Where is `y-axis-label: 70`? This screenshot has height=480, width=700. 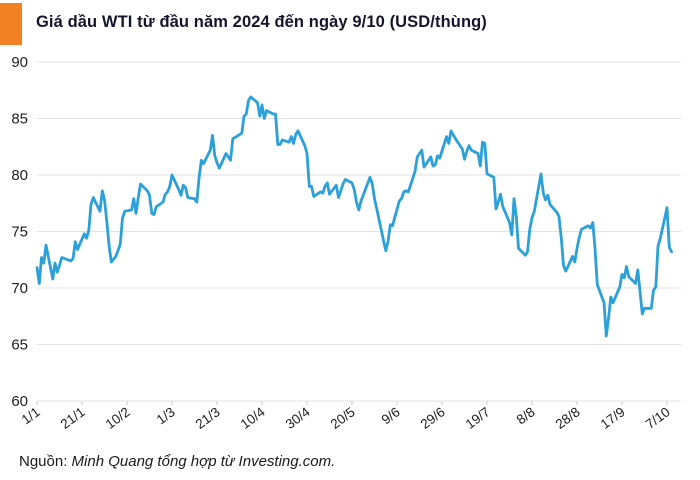
y-axis-label: 70 is located at coordinates (19, 288).